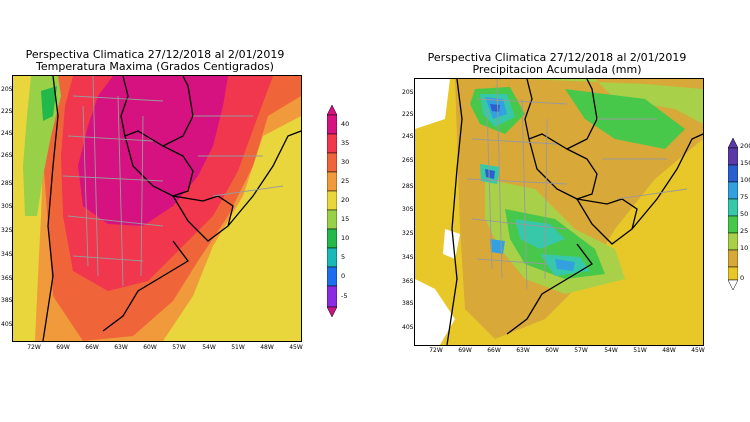 The image size is (750, 422). What do you see at coordinates (745, 180) in the screenshot?
I see `colorbar-label: 100` at bounding box center [745, 180].